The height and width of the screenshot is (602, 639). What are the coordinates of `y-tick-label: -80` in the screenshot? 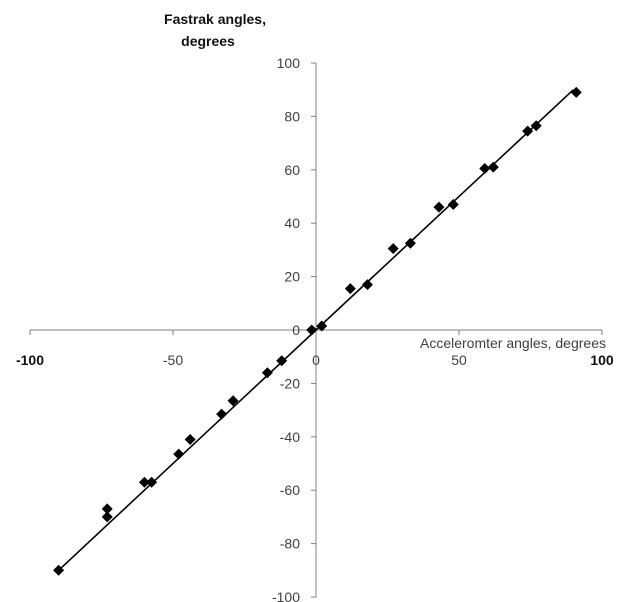 It's located at (290, 544).